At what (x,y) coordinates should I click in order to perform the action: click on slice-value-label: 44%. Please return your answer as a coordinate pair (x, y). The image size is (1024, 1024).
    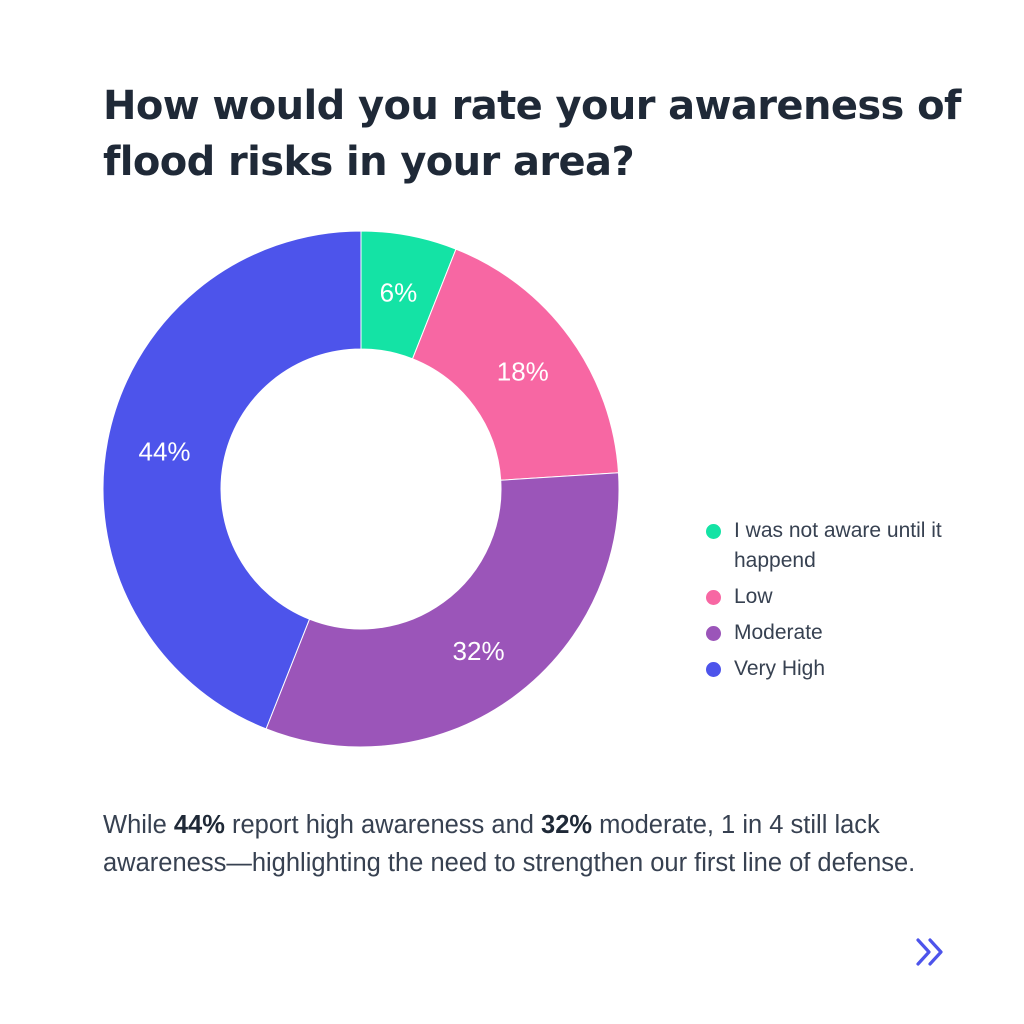
    Looking at the image, I should click on (165, 452).